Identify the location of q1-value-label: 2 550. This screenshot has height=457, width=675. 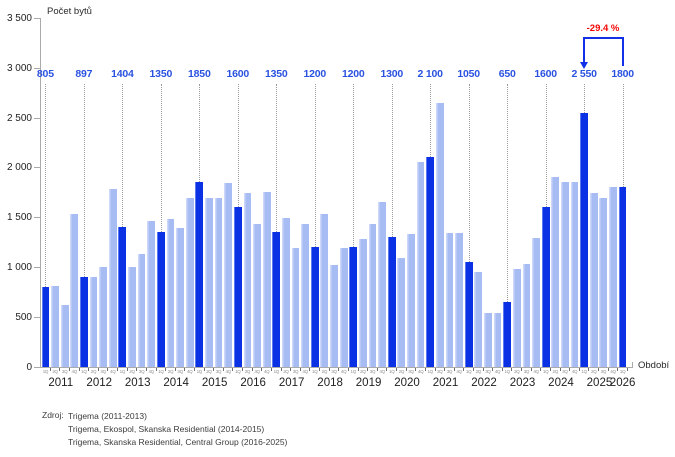
(584, 74).